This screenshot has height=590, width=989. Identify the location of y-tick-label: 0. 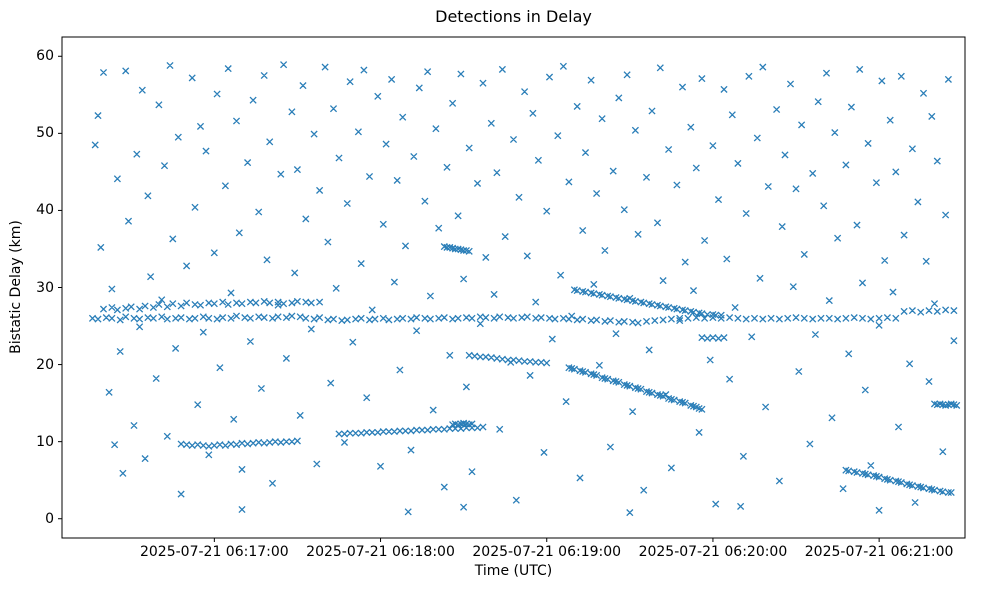
(49, 518).